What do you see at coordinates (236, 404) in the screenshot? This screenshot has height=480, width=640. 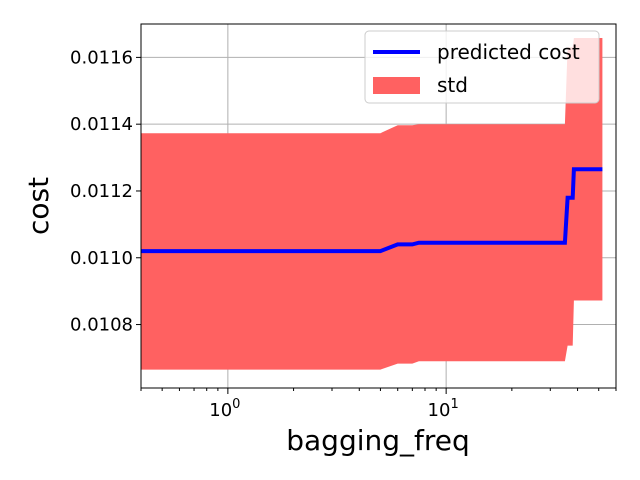 I see `x-tick-label-exponent: 0` at bounding box center [236, 404].